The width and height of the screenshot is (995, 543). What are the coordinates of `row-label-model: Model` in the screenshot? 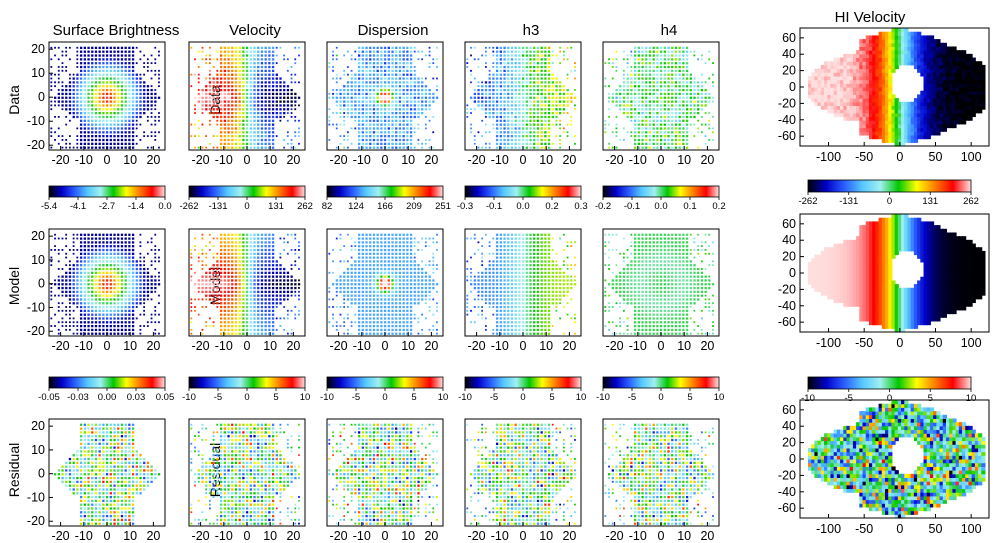 It's located at (14, 286).